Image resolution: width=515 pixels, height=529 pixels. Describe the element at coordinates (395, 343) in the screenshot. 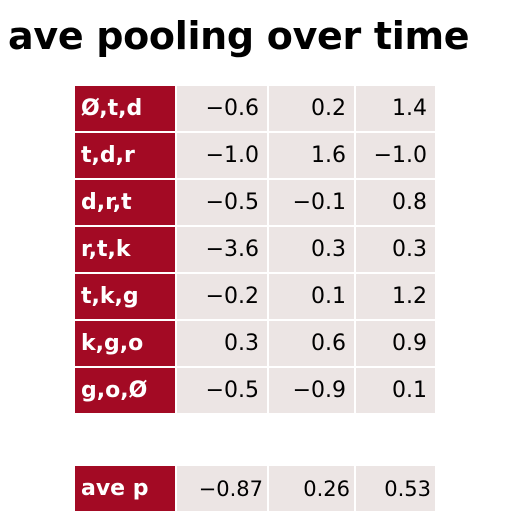

I see `value-cell: 0.9` at that location.